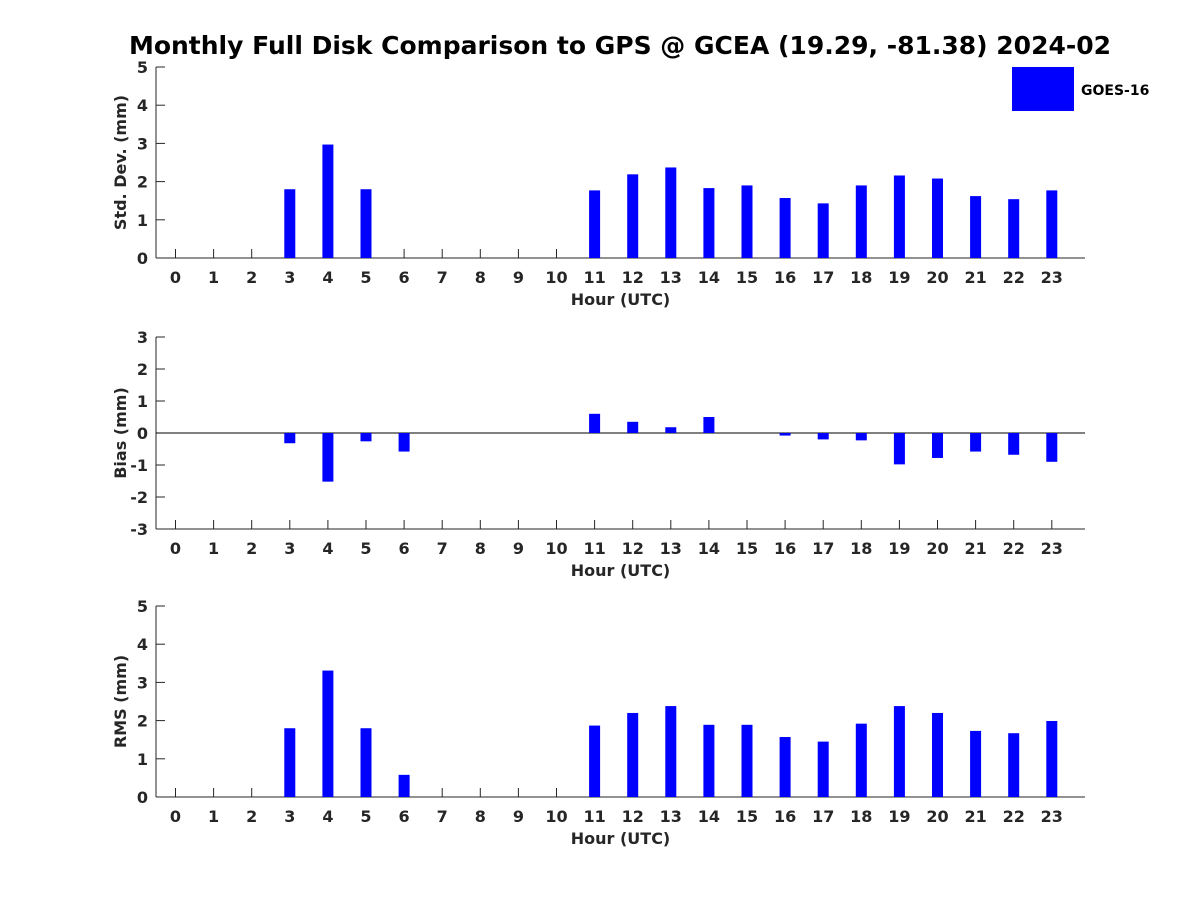 This screenshot has width=1200, height=900. I want to click on y-axis-label: Std. Dev. (mm), so click(120, 162).